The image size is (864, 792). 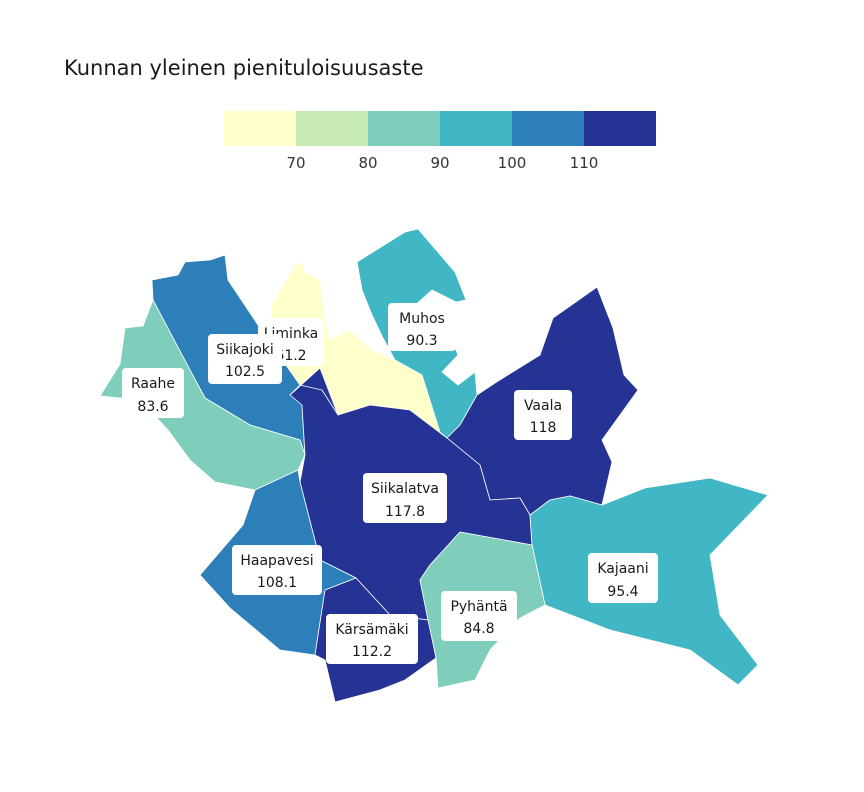 What do you see at coordinates (372, 652) in the screenshot?
I see `label-karsamaki-value: 112.2` at bounding box center [372, 652].